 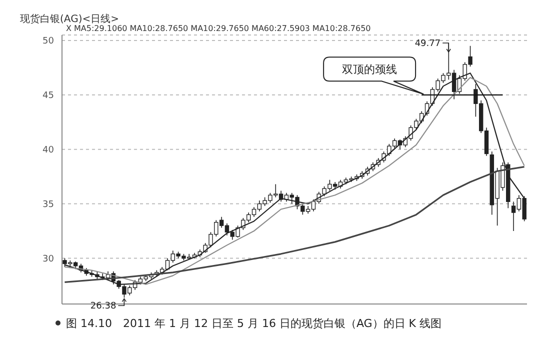 What do you see at coordinates (69, 18) in the screenshot?
I see `chart-title: 现货白银(AG)<日线>` at bounding box center [69, 18].